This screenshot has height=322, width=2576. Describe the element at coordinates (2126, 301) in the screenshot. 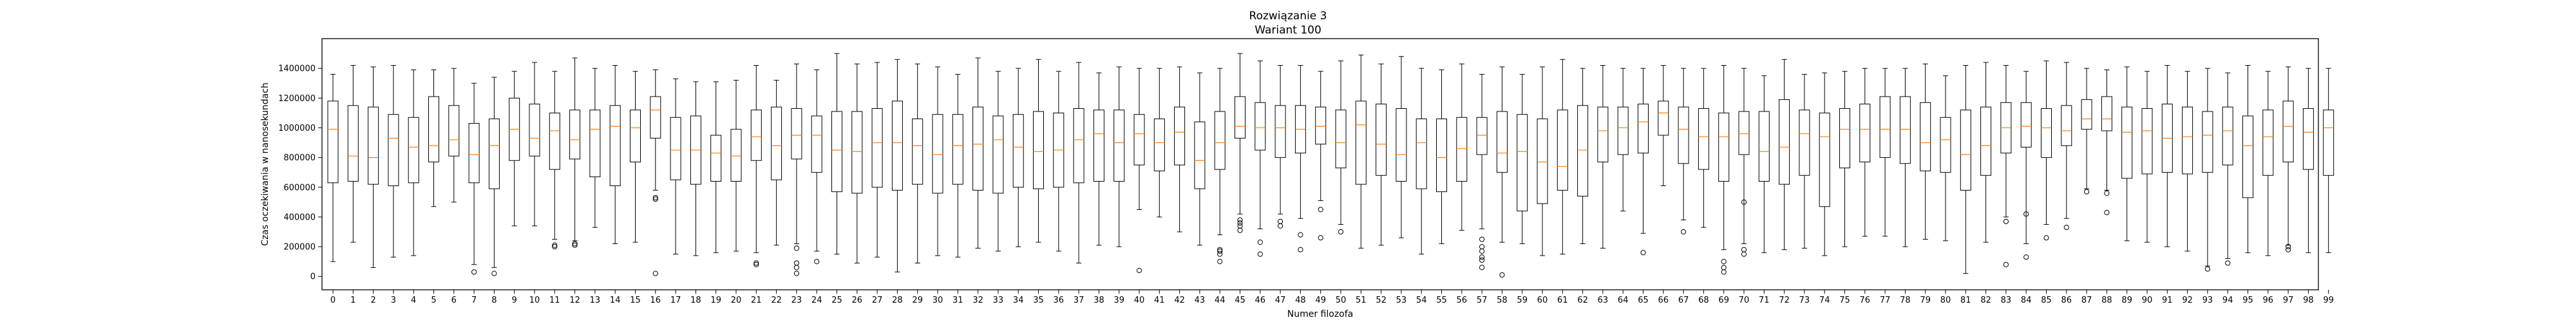

I see `x-tick-label: 89` at that location.